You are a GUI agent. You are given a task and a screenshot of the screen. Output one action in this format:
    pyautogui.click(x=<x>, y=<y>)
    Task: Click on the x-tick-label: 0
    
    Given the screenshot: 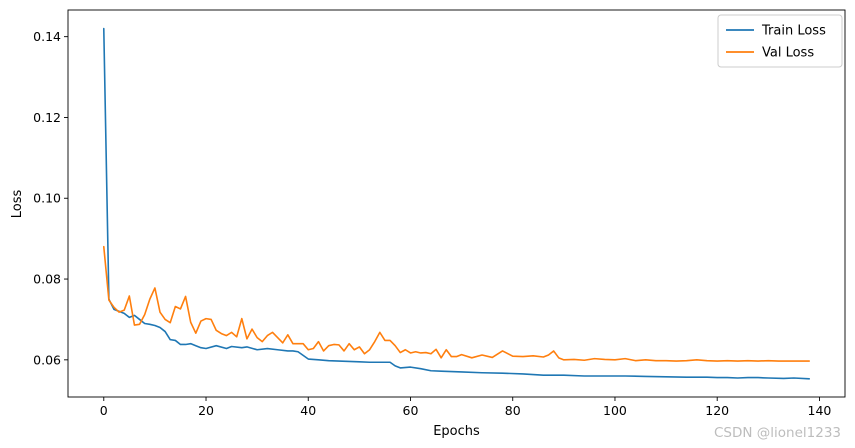 What is the action you would take?
    pyautogui.click(x=104, y=410)
    